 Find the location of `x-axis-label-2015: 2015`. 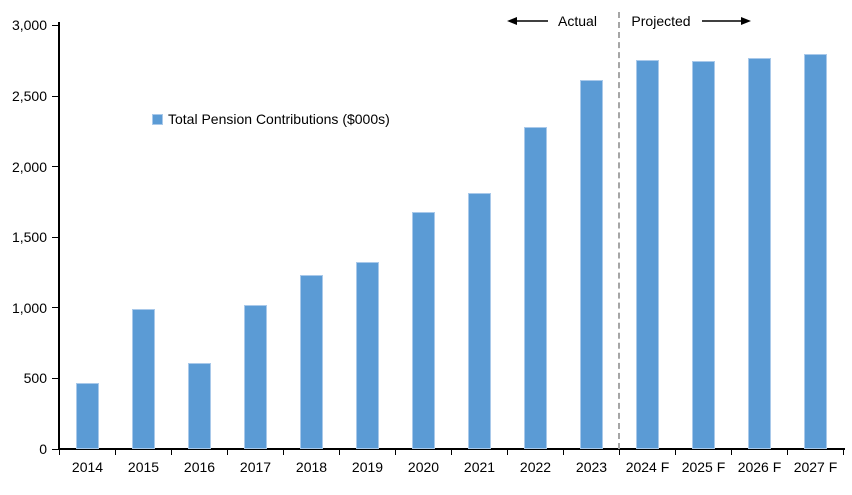

x-axis-label-2015: 2015 is located at coordinates (143, 467).